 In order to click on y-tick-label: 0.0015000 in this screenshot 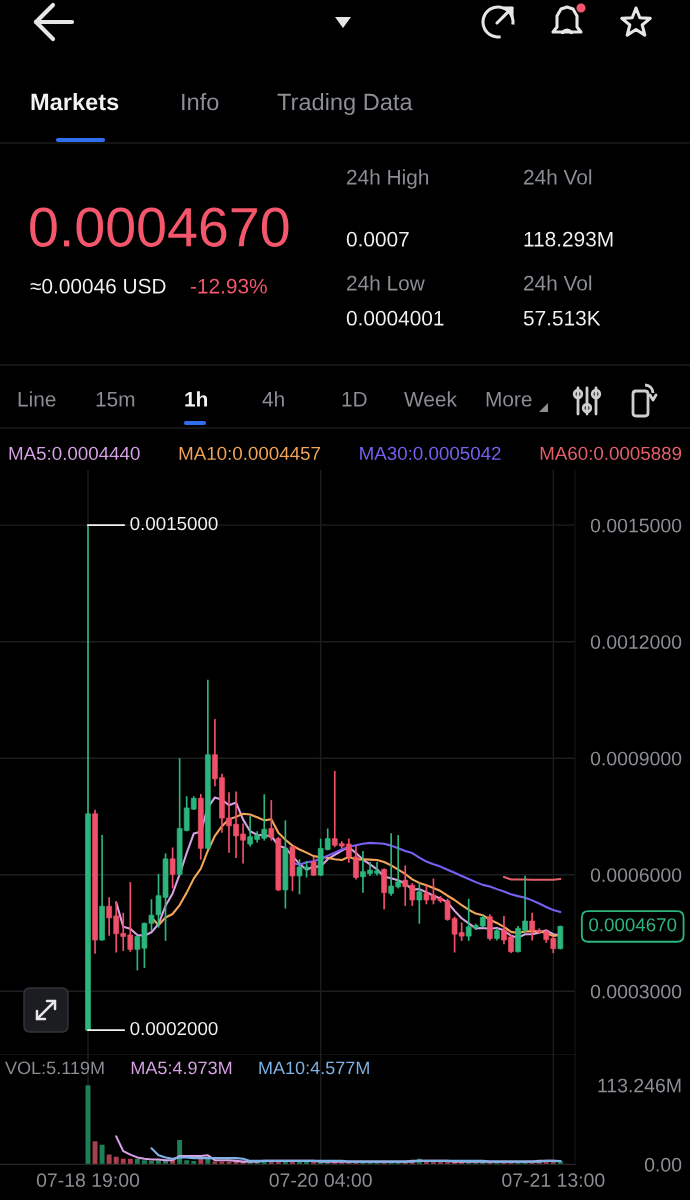, I will do `click(636, 525)`.